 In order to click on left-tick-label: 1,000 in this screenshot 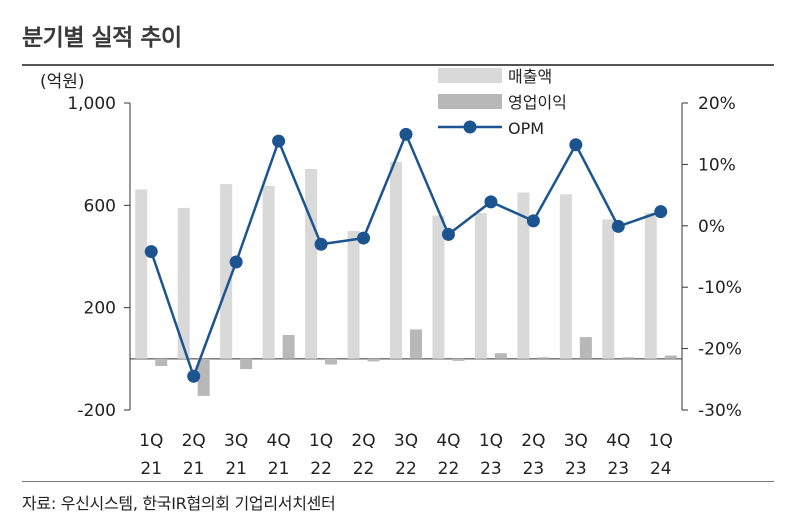, I will do `click(91, 104)`.